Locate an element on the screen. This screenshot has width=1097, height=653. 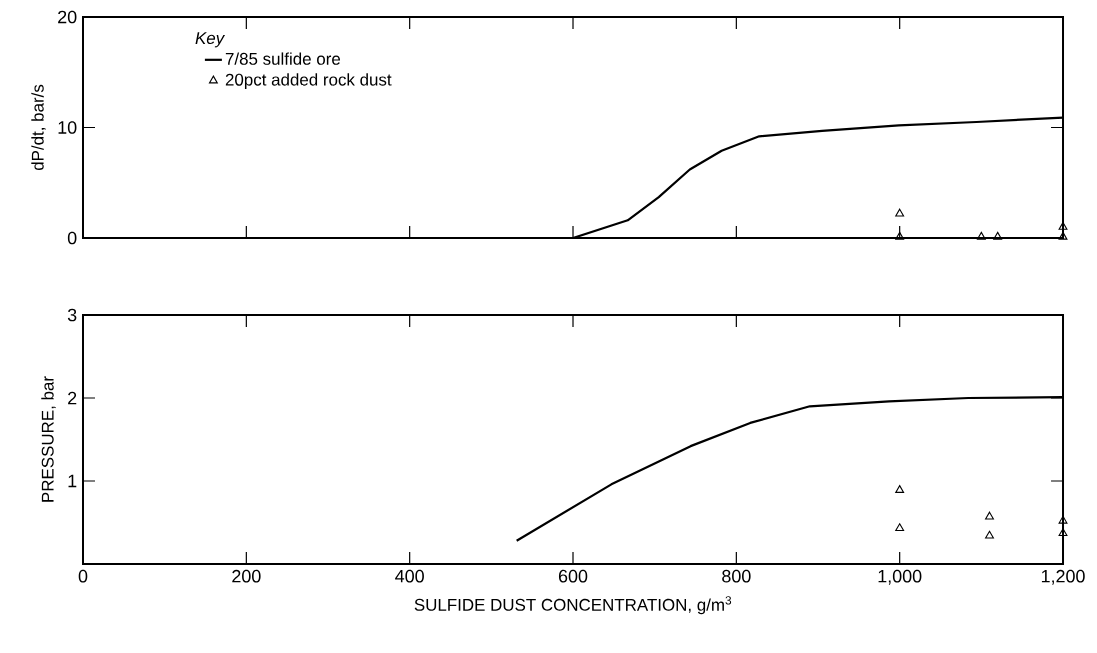
y-tick-label: 20 is located at coordinates (67, 17).